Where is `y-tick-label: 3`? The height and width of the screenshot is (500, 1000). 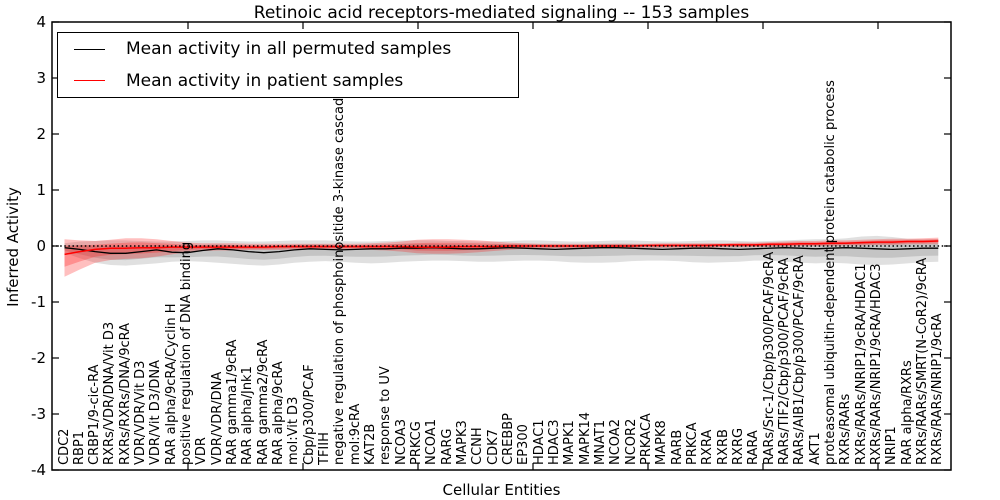 y-tick-label: 3 is located at coordinates (41, 78).